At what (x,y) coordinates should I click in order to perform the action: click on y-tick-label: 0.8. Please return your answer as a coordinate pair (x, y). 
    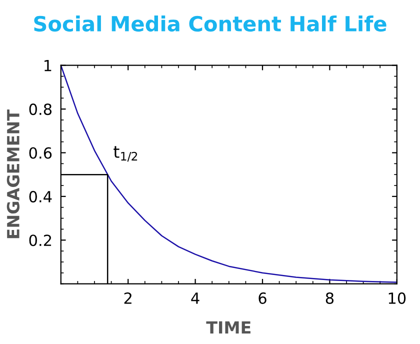
    Looking at the image, I should click on (40, 110).